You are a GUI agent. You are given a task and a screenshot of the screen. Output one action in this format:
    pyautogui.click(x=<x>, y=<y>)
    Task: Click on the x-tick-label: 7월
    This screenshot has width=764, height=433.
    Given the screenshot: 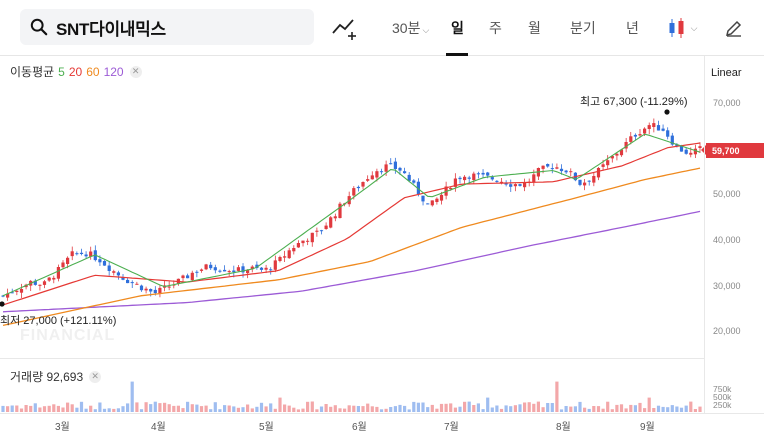 What is the action you would take?
    pyautogui.click(x=451, y=427)
    